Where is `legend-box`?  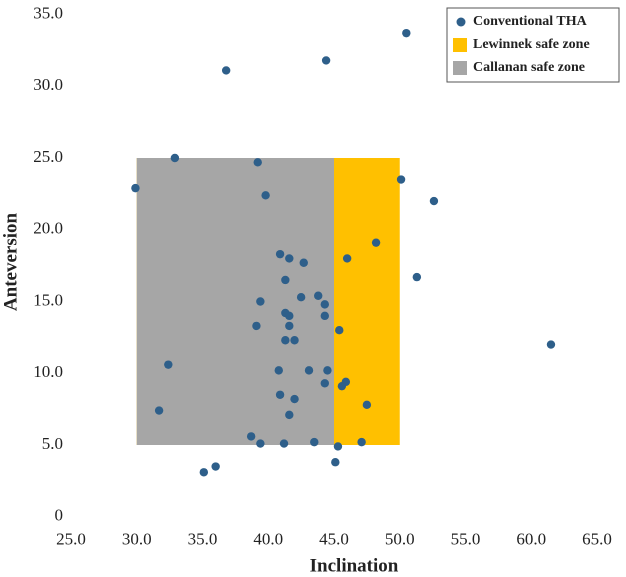 legend-box is located at coordinates (533, 45).